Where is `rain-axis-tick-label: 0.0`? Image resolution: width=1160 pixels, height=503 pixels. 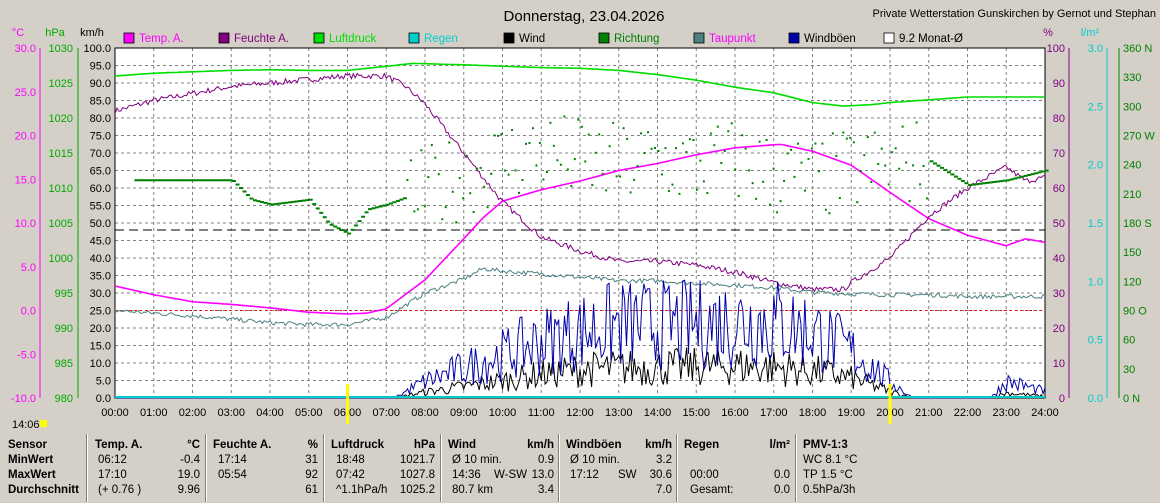 rain-axis-tick-label: 0.0 is located at coordinates (1095, 399).